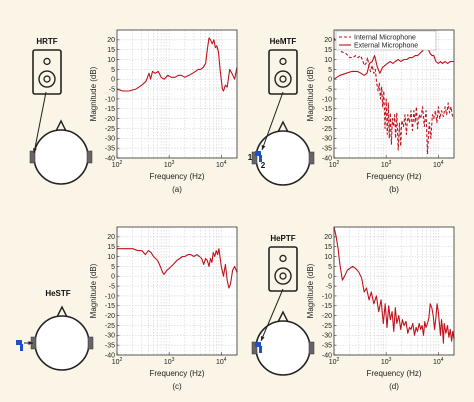 The image size is (474, 402). I want to click on arrow-head, so click(30, 343).